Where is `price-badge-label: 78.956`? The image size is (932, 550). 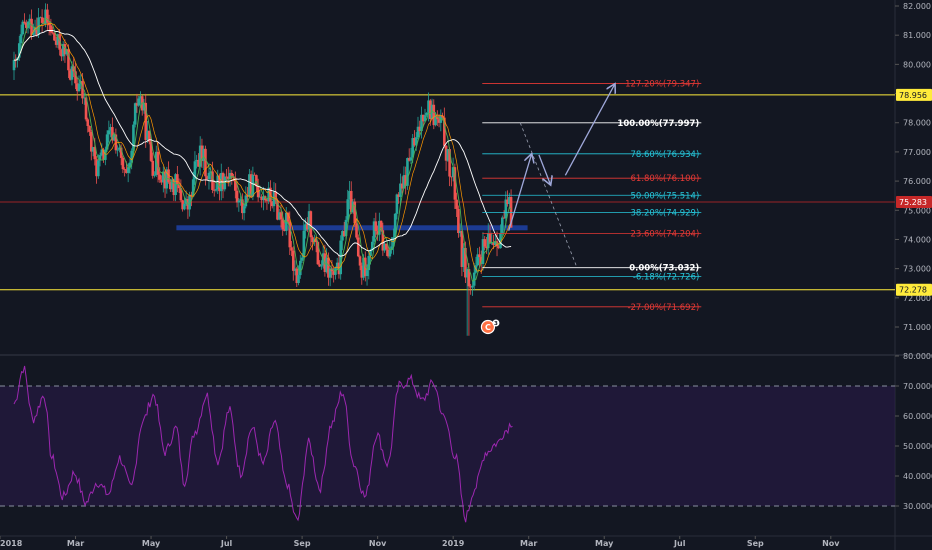
price-badge-label: 78.956 is located at coordinates (913, 95).